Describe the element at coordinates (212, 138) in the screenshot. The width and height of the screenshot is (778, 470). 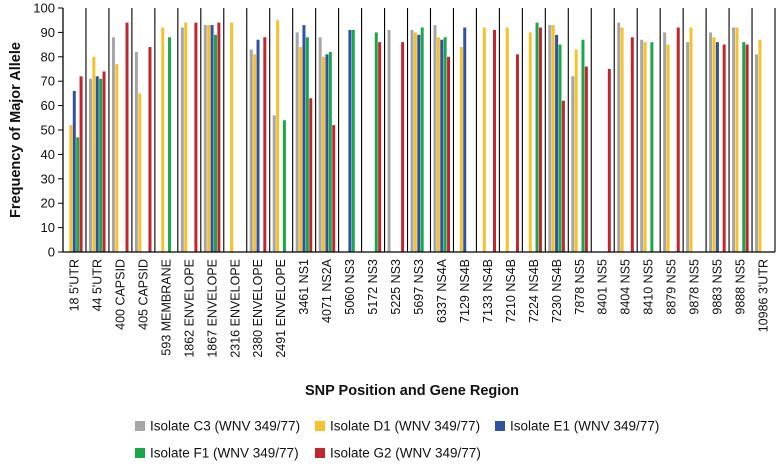
I see `bar-isolate-e1-1867-envelope` at that location.